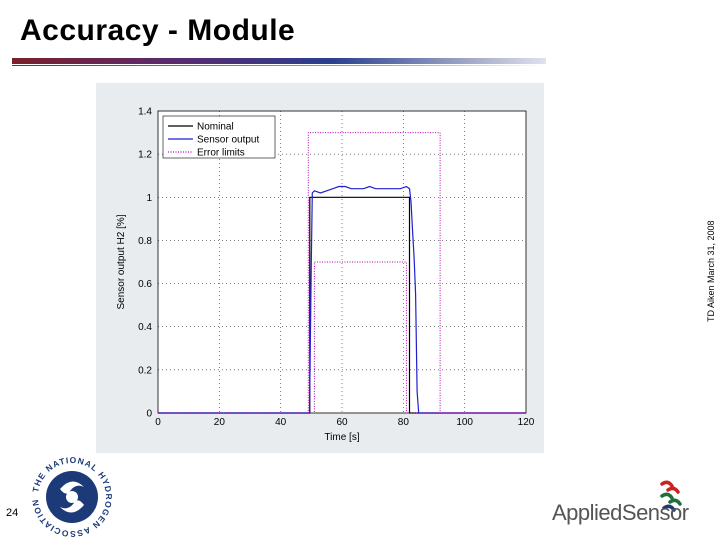 This screenshot has width=720, height=540. I want to click on x-tick-label: 60, so click(342, 422).